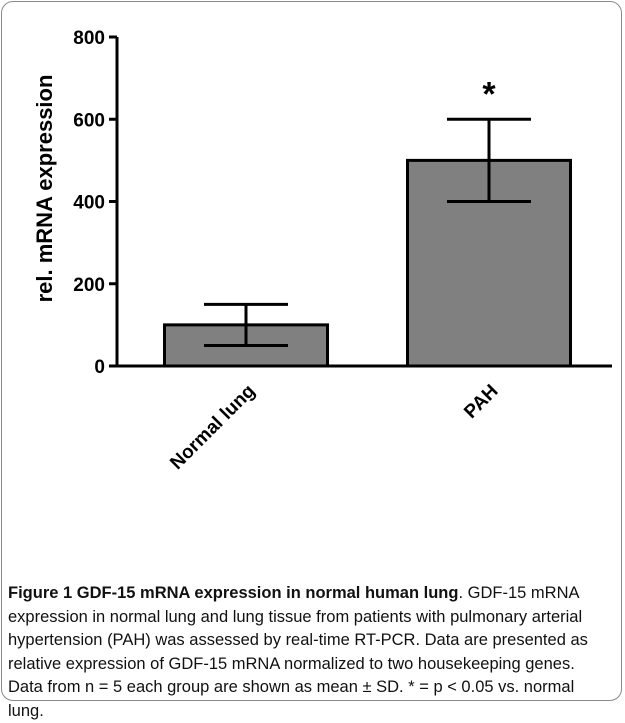 The width and height of the screenshot is (625, 723). Describe the element at coordinates (44, 189) in the screenshot. I see `y-axis-label: rel. mRNA expression` at that location.